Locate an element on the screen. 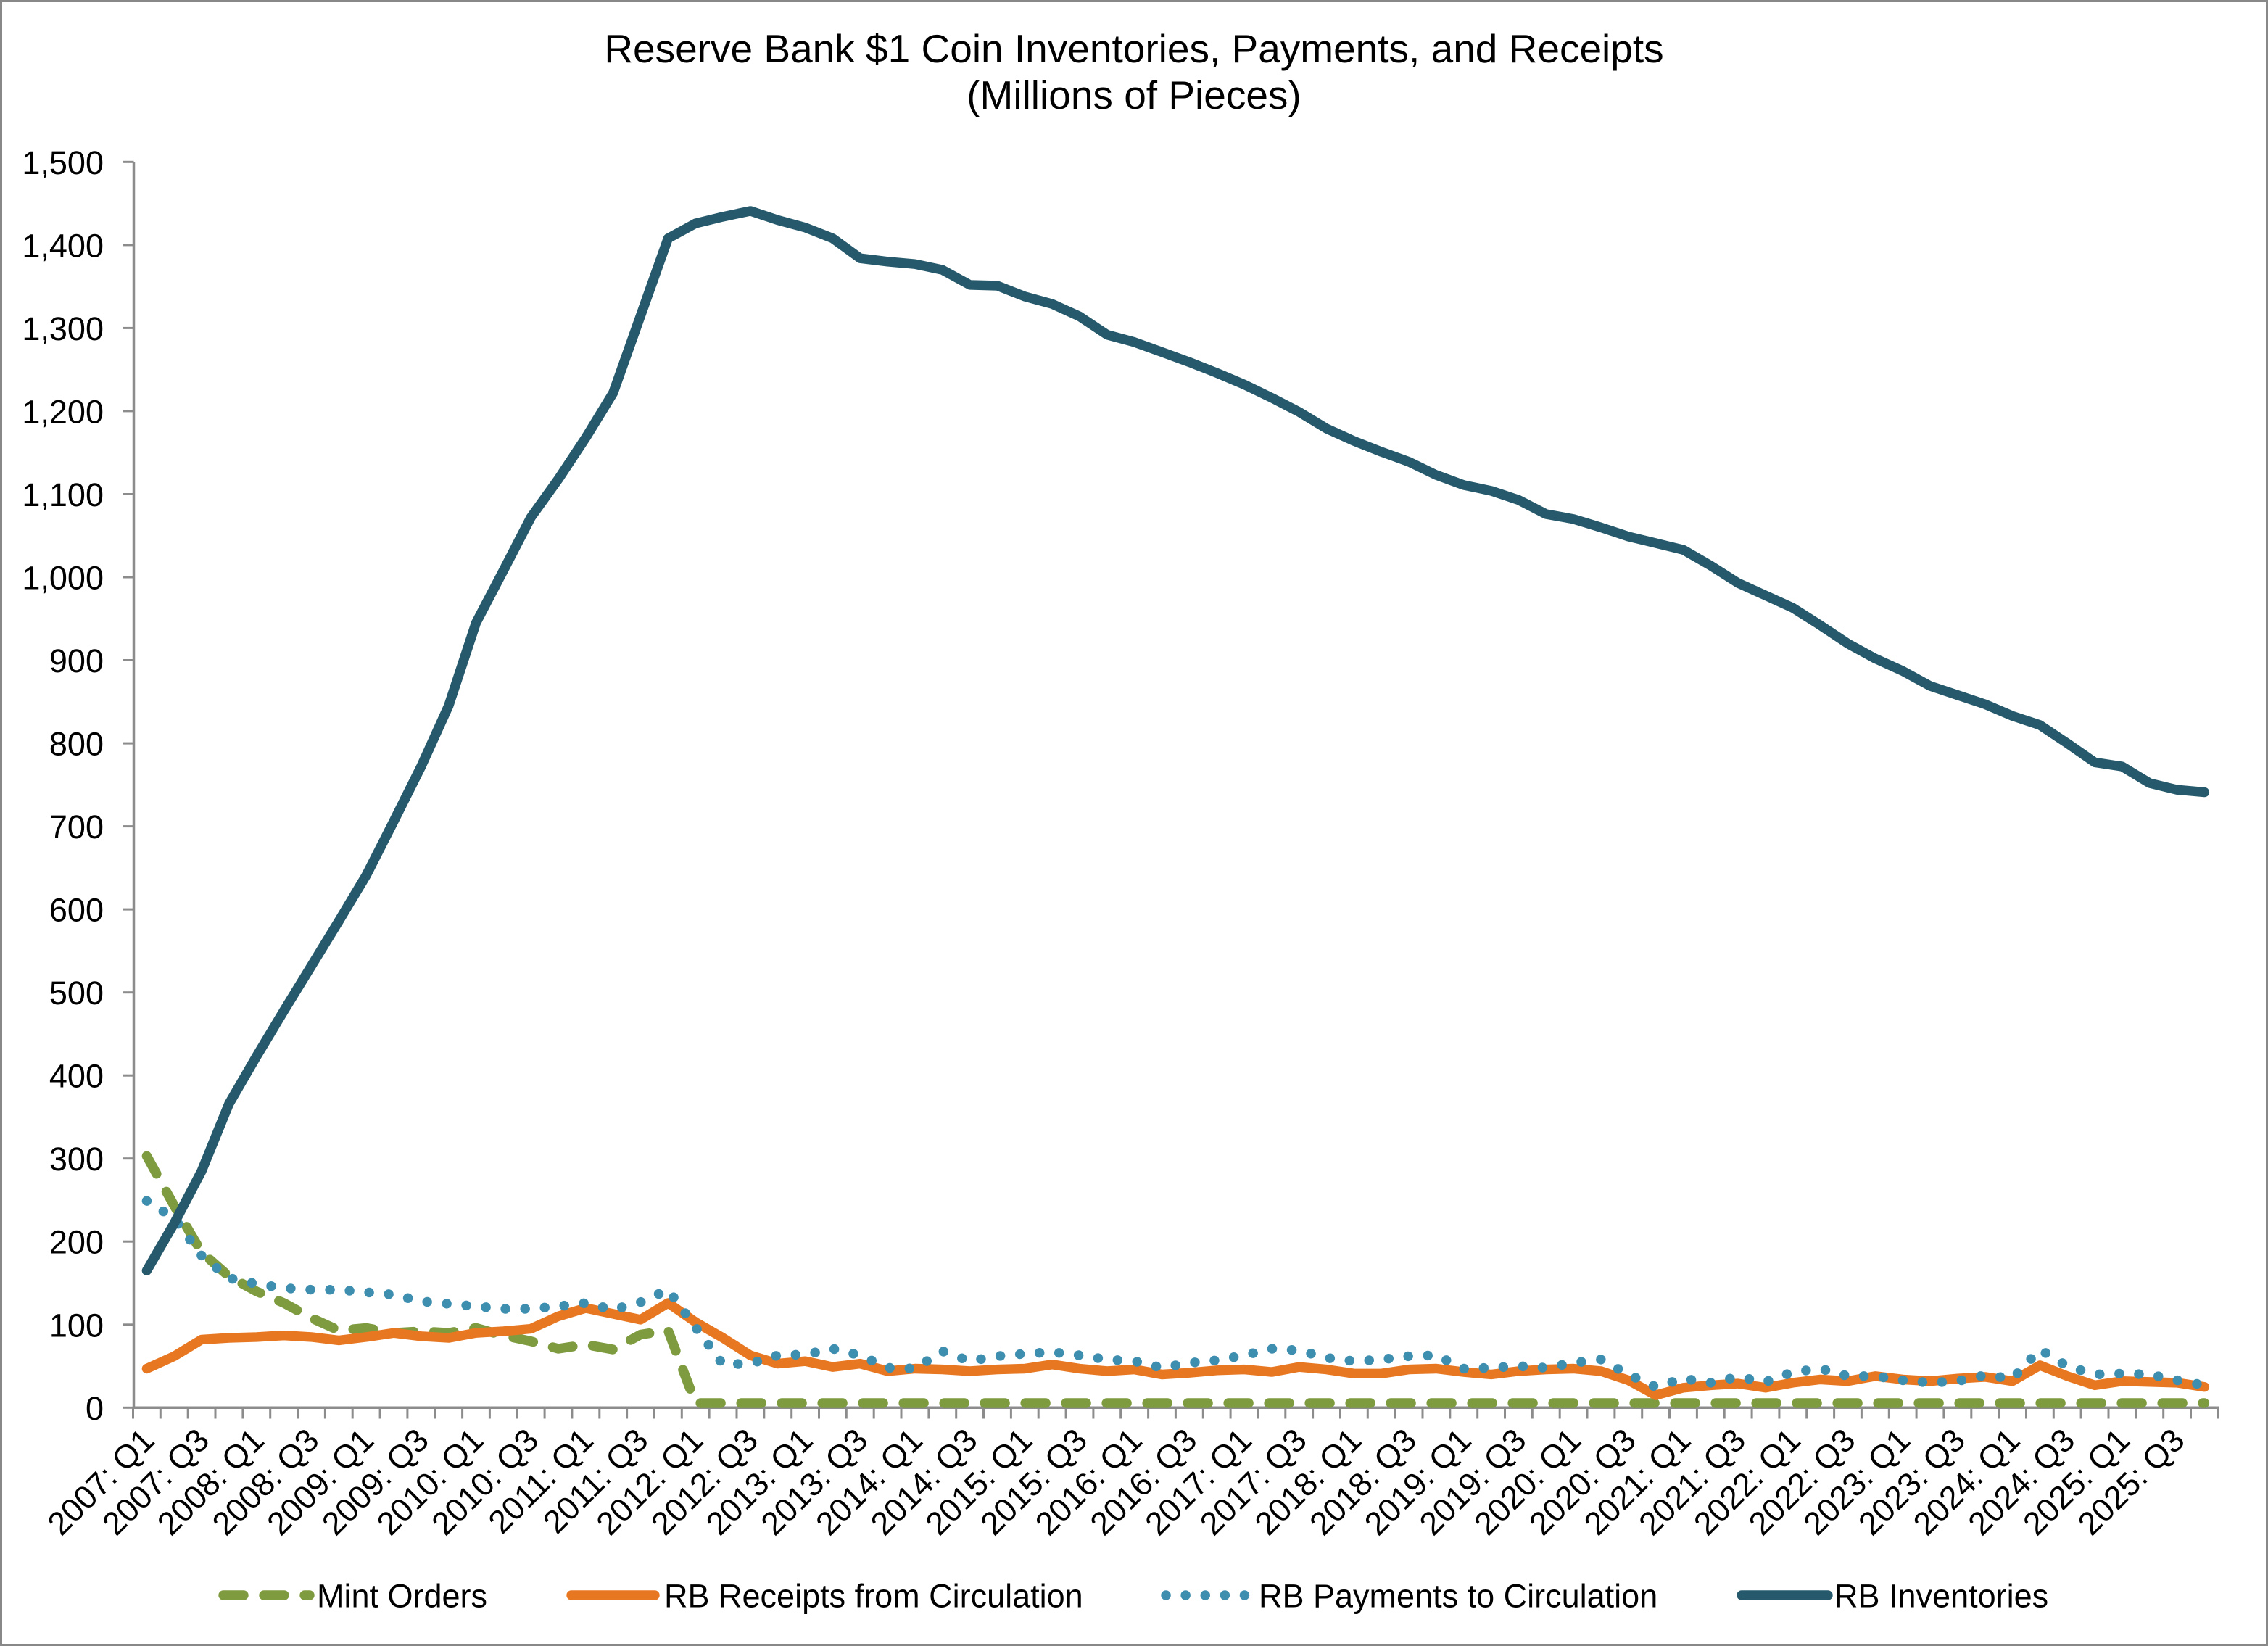 This screenshot has width=2268, height=1646. svg-text: RB Inventories is located at coordinates (1941, 1596).